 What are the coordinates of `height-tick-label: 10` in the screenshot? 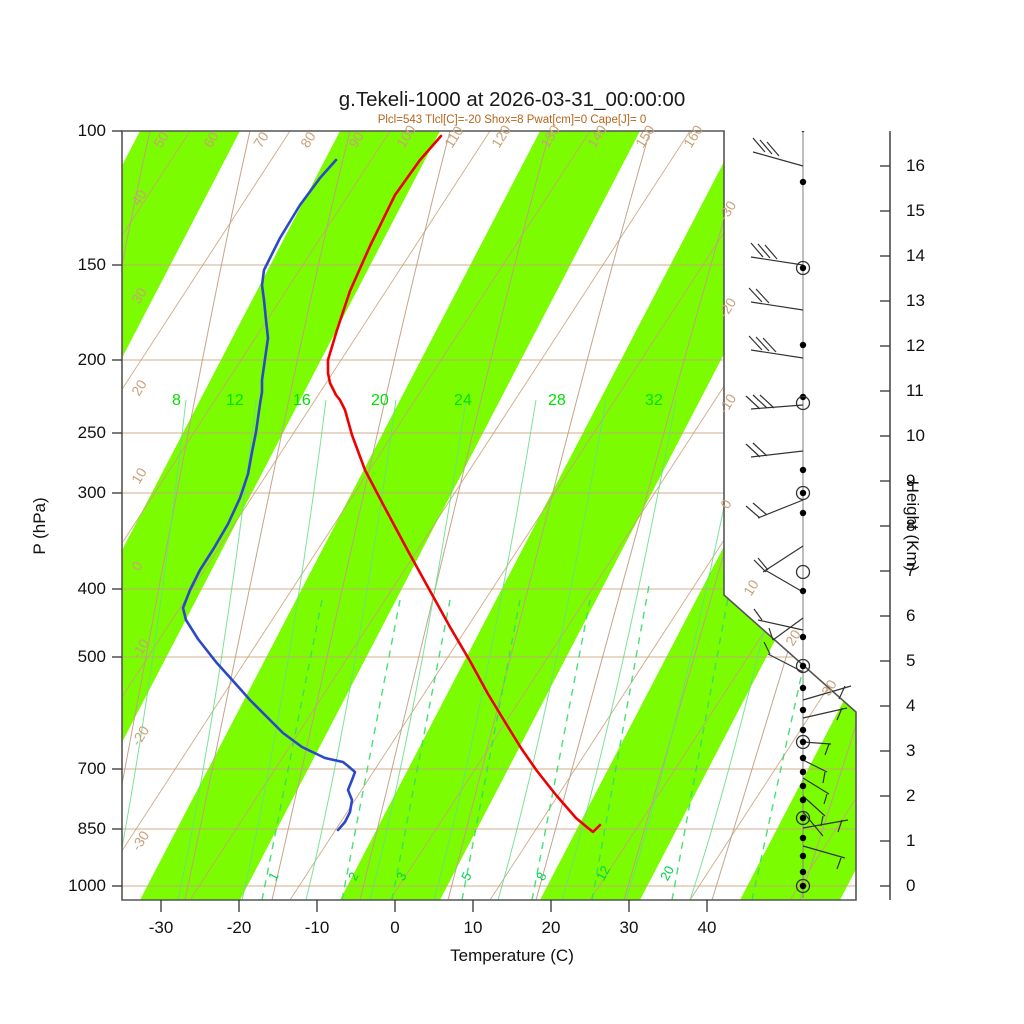 It's located at (915, 435).